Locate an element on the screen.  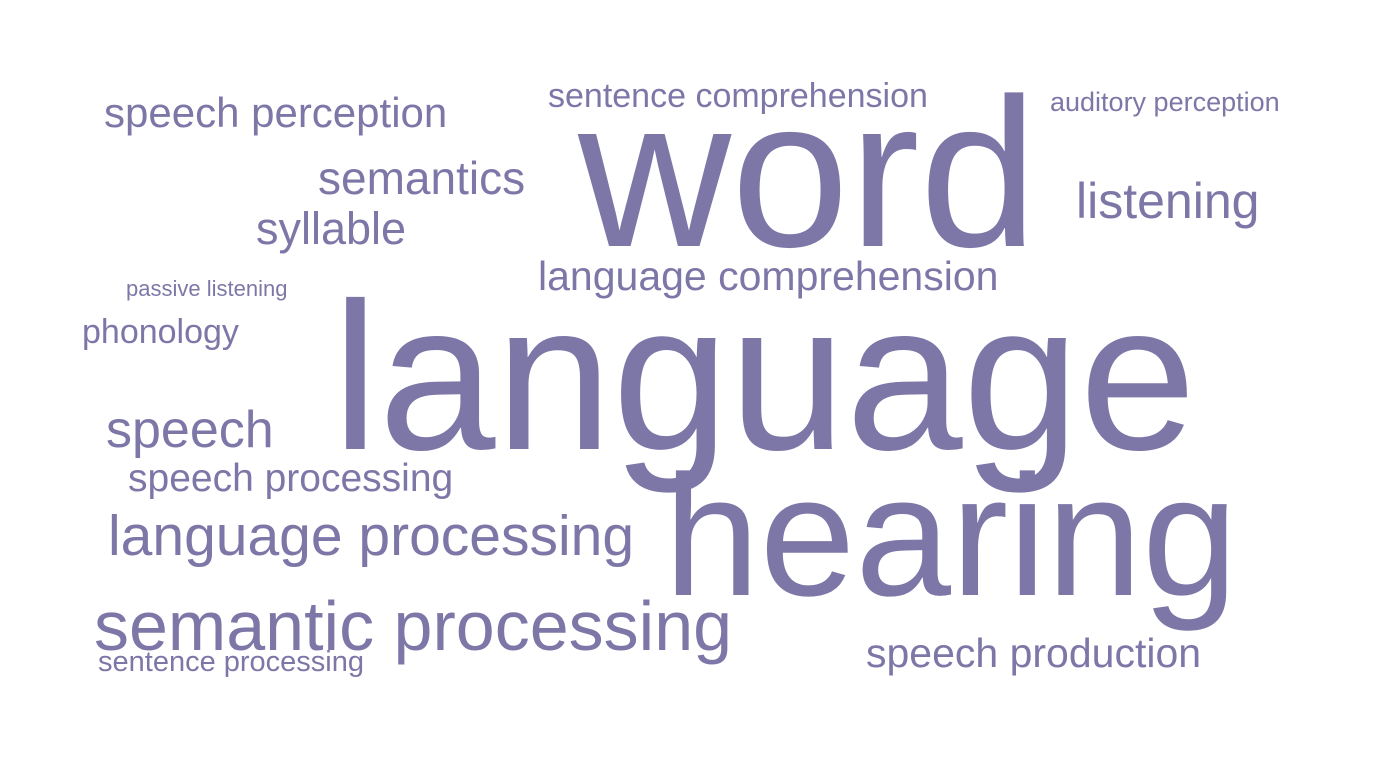
word-syllable: syllable is located at coordinates (331, 228).